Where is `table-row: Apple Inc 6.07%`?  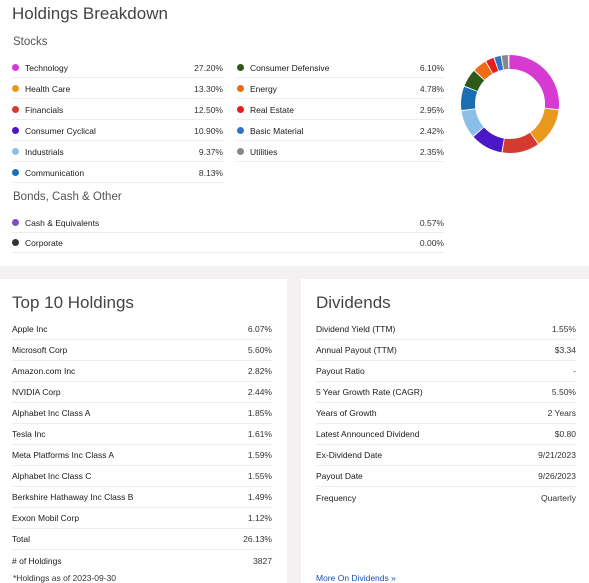 table-row: Apple Inc 6.07% is located at coordinates (142, 329).